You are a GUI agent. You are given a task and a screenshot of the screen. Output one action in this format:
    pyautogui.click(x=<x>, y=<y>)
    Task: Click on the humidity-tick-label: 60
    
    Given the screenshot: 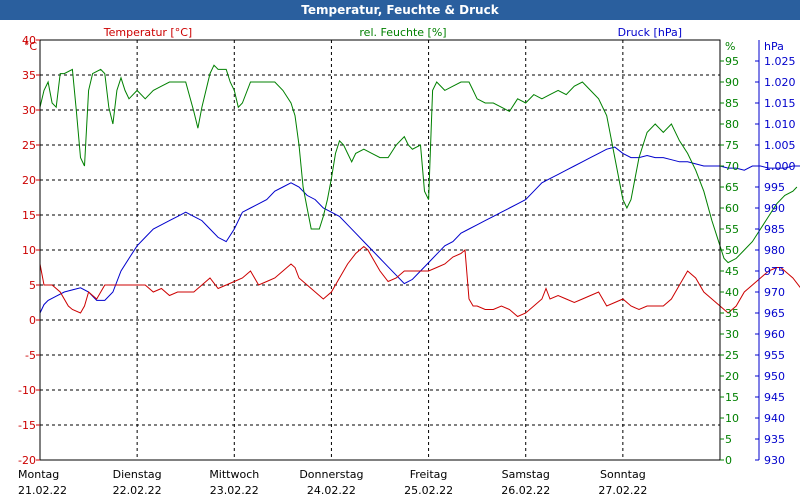 What is the action you would take?
    pyautogui.click(x=732, y=208)
    